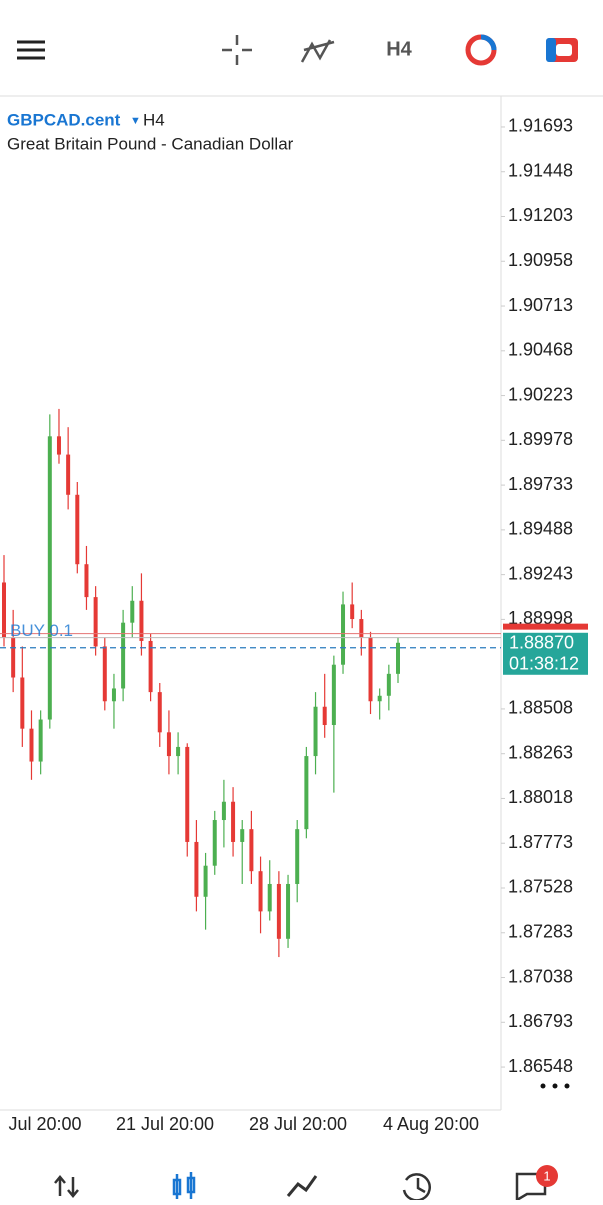 This screenshot has height=1205, width=603. Describe the element at coordinates (540, 215) in the screenshot. I see `y-tick-label: 1.91203` at that location.